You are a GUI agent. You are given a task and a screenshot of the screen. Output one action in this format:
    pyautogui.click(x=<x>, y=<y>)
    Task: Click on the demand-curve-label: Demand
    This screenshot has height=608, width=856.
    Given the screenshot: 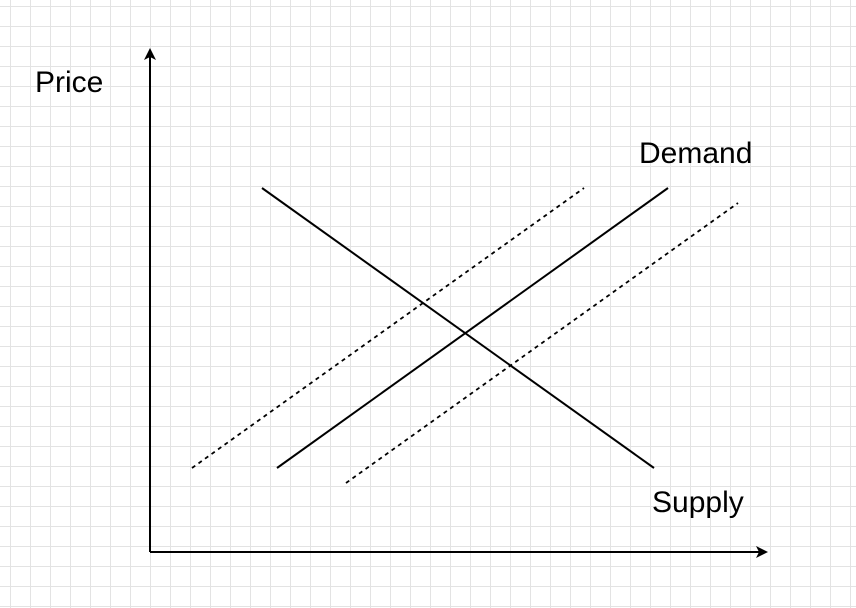 What is the action you would take?
    pyautogui.click(x=696, y=153)
    